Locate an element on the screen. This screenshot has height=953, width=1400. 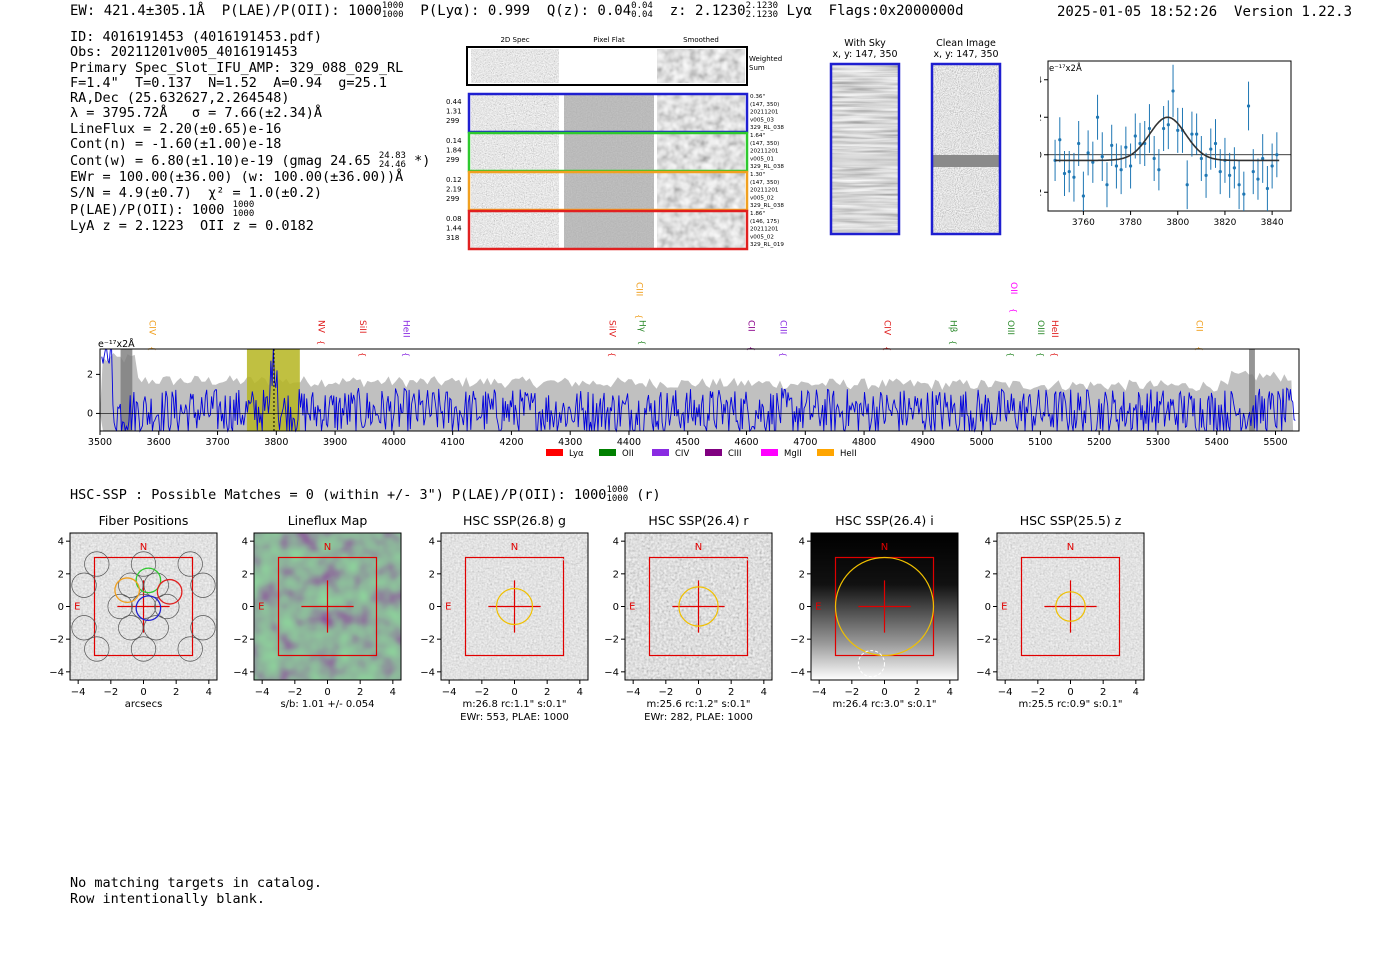
with-sky-header: With Sky x, y: 147, 350 is located at coordinates (865, 49).